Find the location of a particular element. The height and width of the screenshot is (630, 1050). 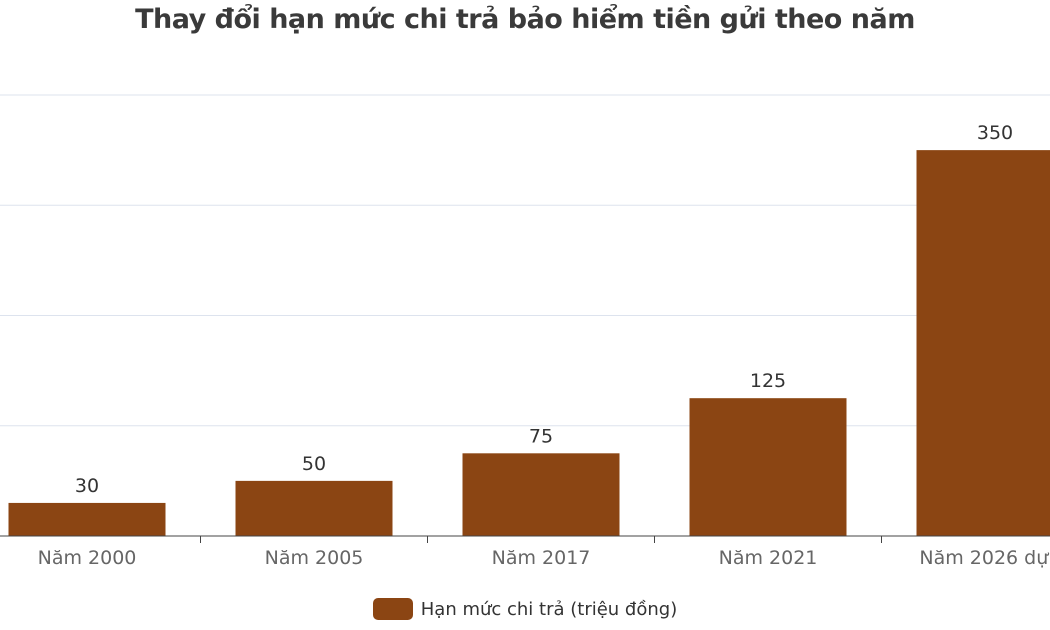

legend: Hạn mức chi trả (triệu đồng) is located at coordinates (525, 609).